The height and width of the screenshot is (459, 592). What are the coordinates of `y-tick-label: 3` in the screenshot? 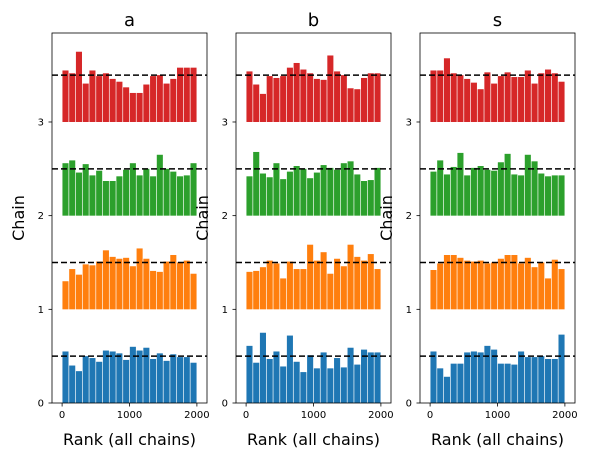 It's located at (409, 122).